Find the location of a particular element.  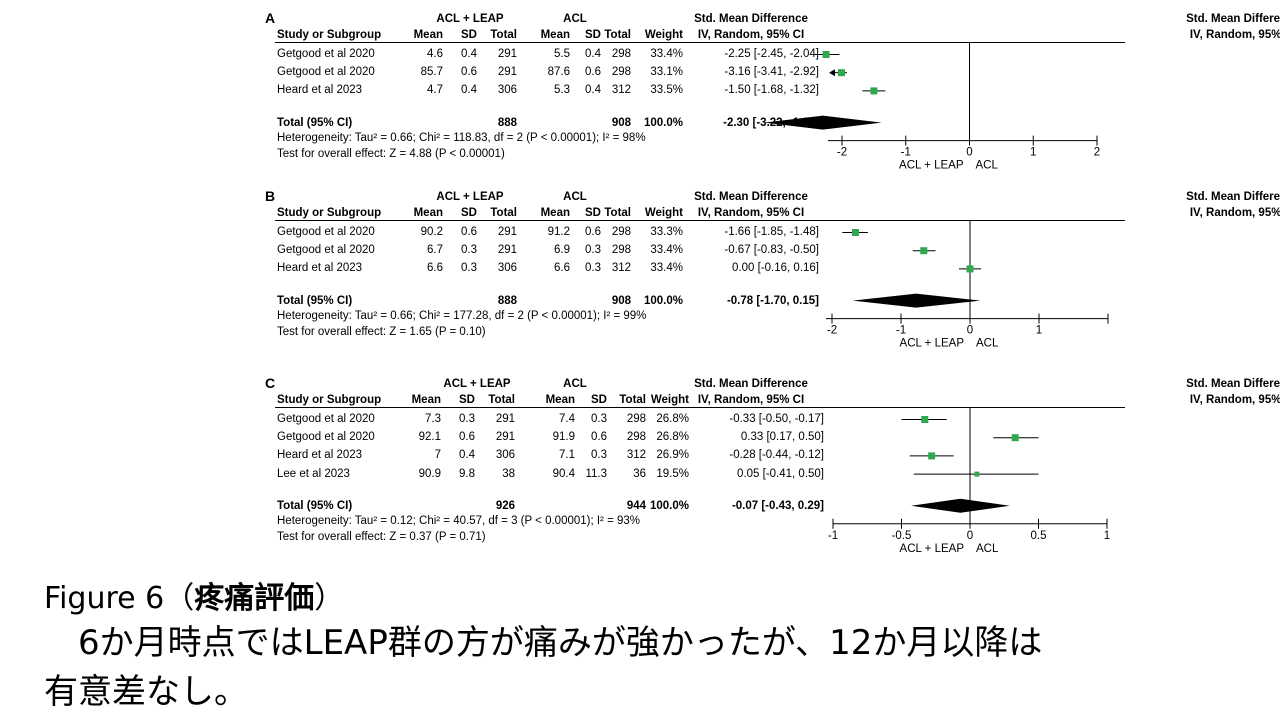

mean1-cell: 7.3 is located at coordinates (433, 419).